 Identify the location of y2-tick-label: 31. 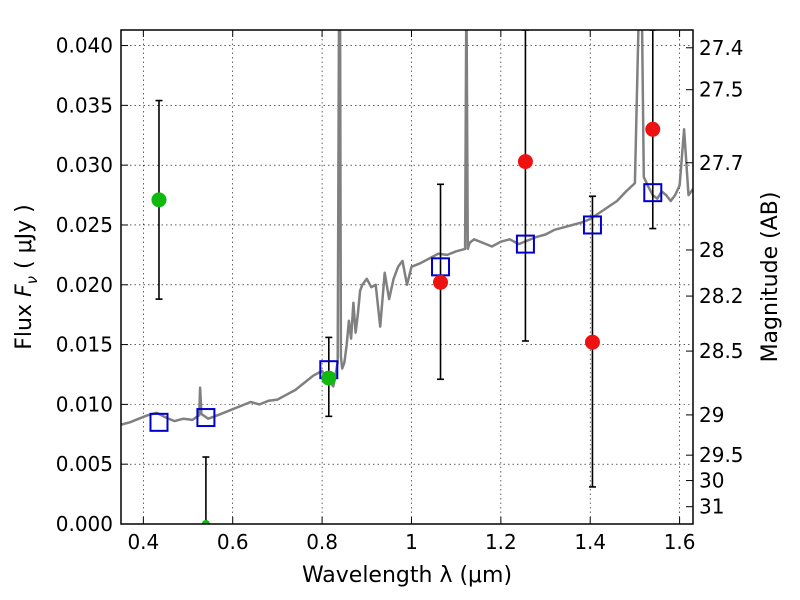
(711, 507).